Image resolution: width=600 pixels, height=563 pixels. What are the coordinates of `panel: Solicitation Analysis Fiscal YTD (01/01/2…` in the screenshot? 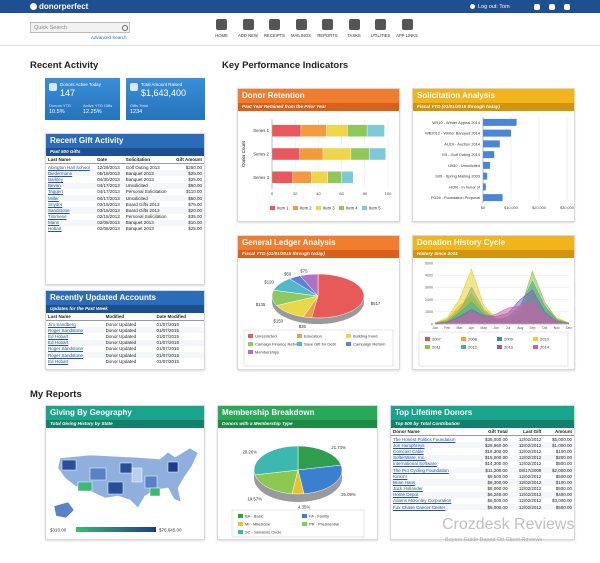 It's located at (493, 155).